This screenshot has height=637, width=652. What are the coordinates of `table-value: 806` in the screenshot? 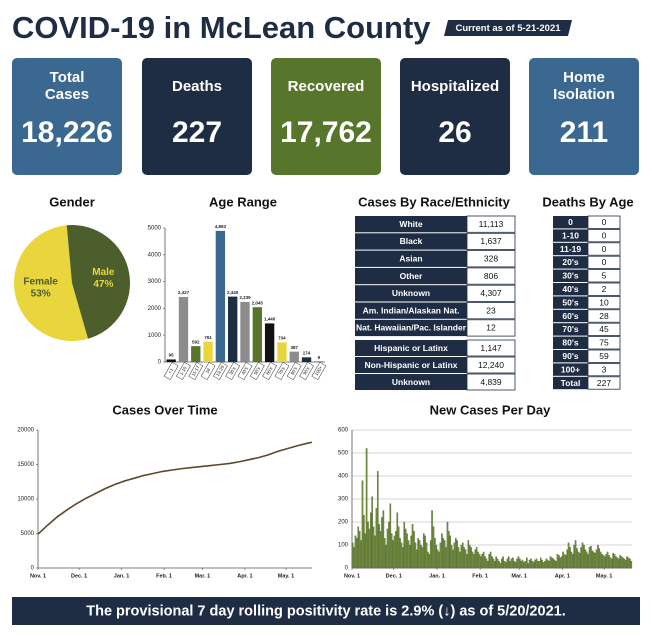 It's located at (491, 276).